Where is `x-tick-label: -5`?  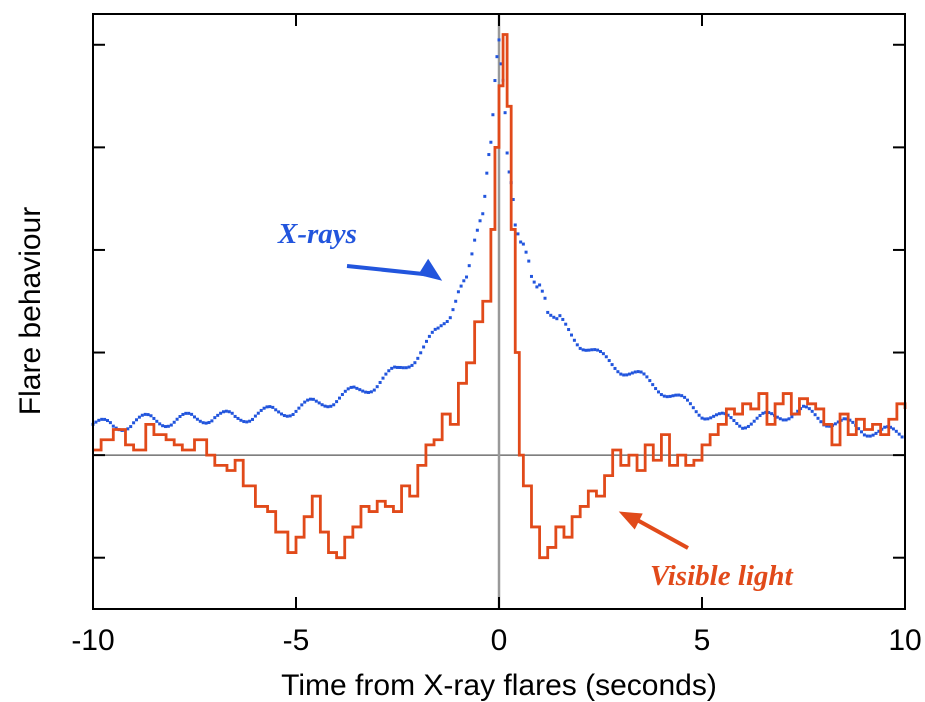
x-tick-label: -5 is located at coordinates (296, 640).